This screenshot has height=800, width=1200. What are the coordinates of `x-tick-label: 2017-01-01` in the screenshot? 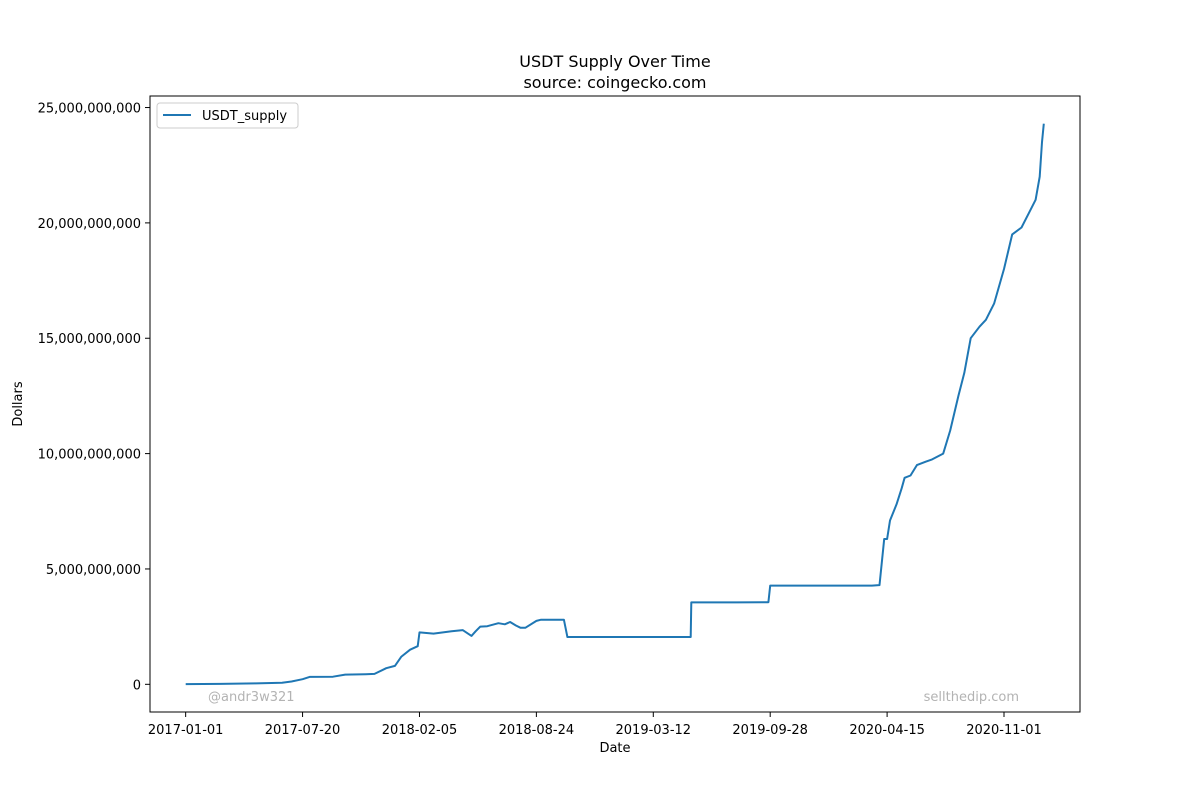 It's located at (186, 730).